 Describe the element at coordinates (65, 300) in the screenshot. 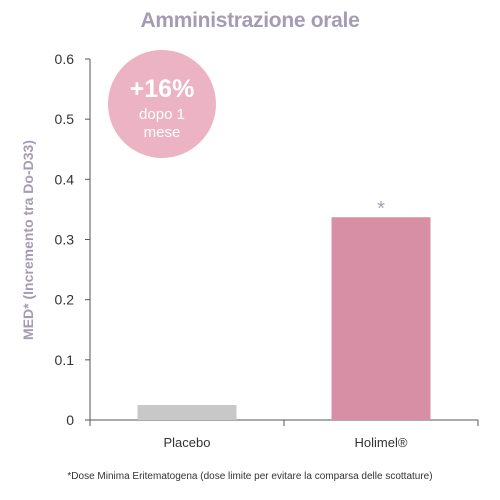

I see `y-tick-label: 0.2` at that location.